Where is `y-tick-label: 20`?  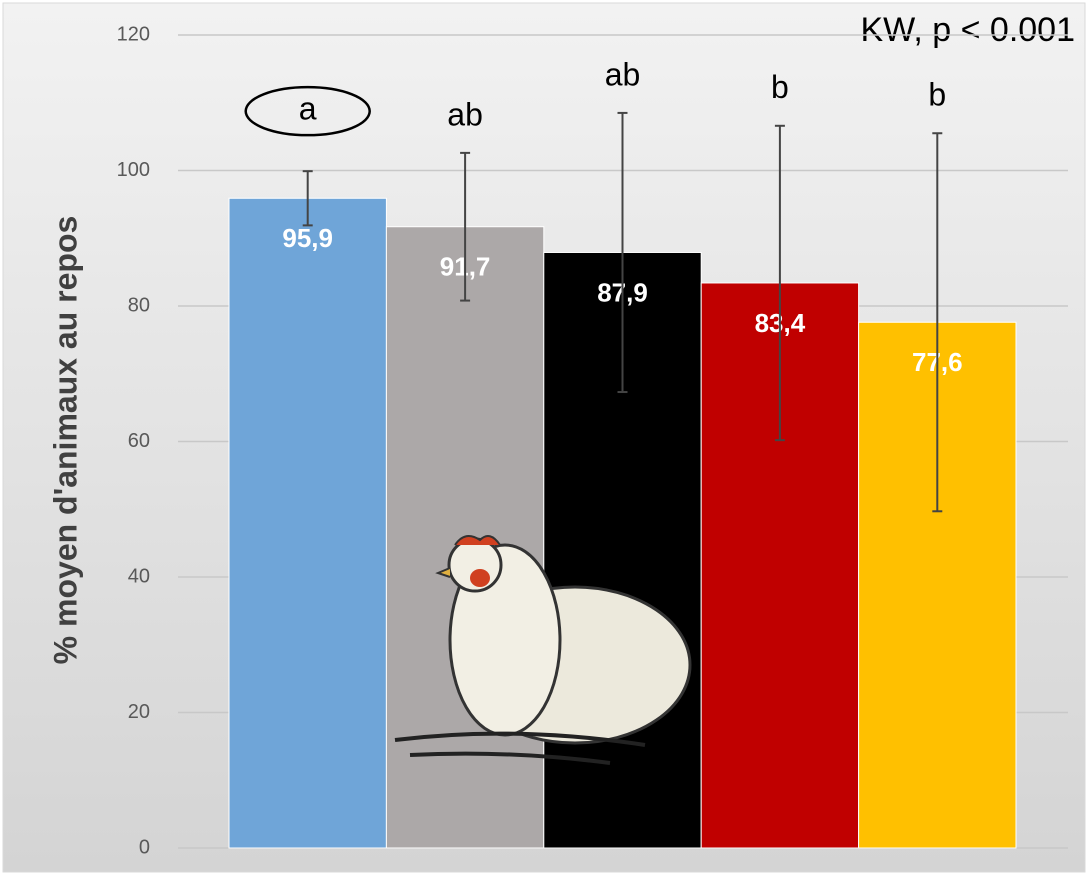
y-tick-label: 20 is located at coordinates (139, 712).